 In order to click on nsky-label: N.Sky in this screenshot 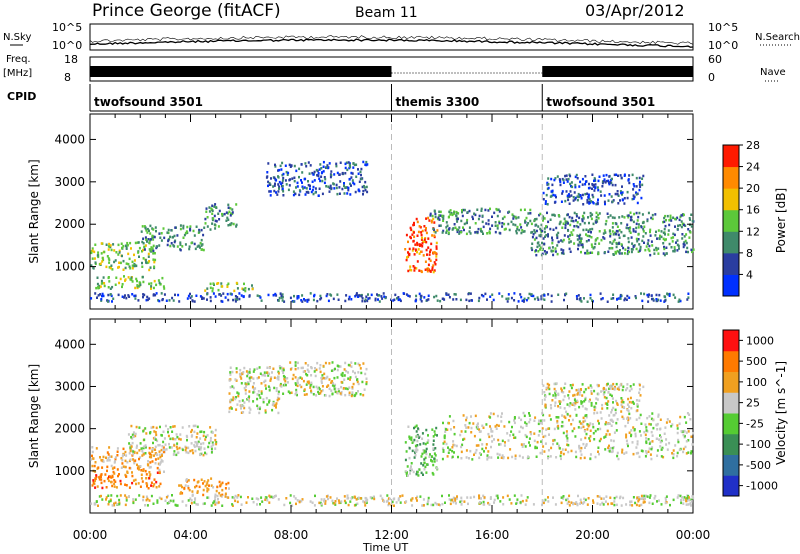, I will do `click(17, 37)`.